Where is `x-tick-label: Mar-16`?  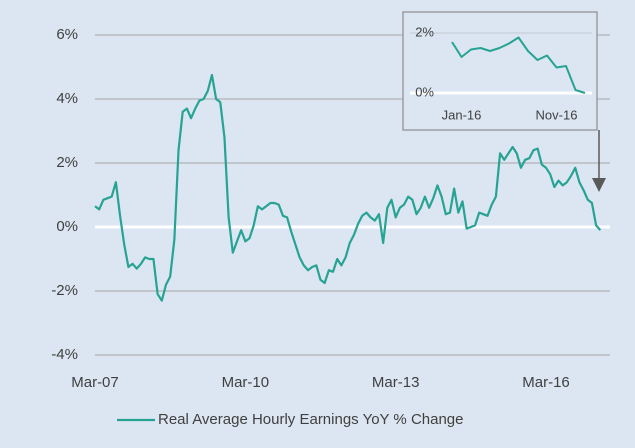 x-tick-label: Mar-16 is located at coordinates (546, 382).